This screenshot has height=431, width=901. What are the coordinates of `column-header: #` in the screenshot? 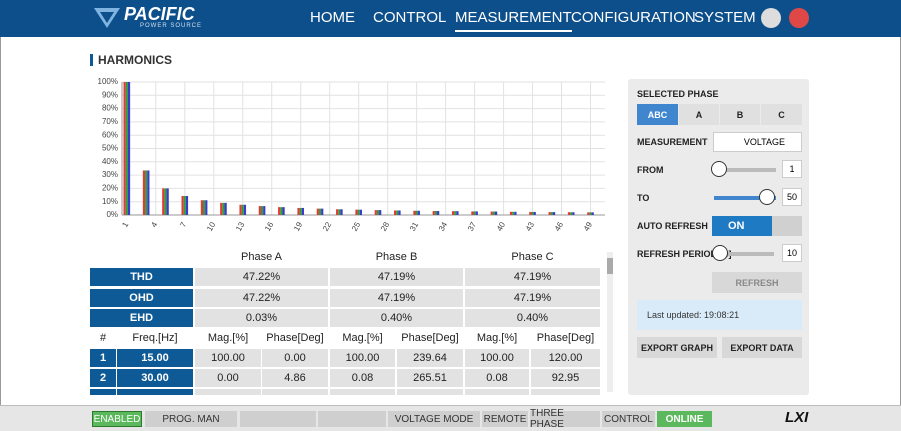 It's located at (103, 338).